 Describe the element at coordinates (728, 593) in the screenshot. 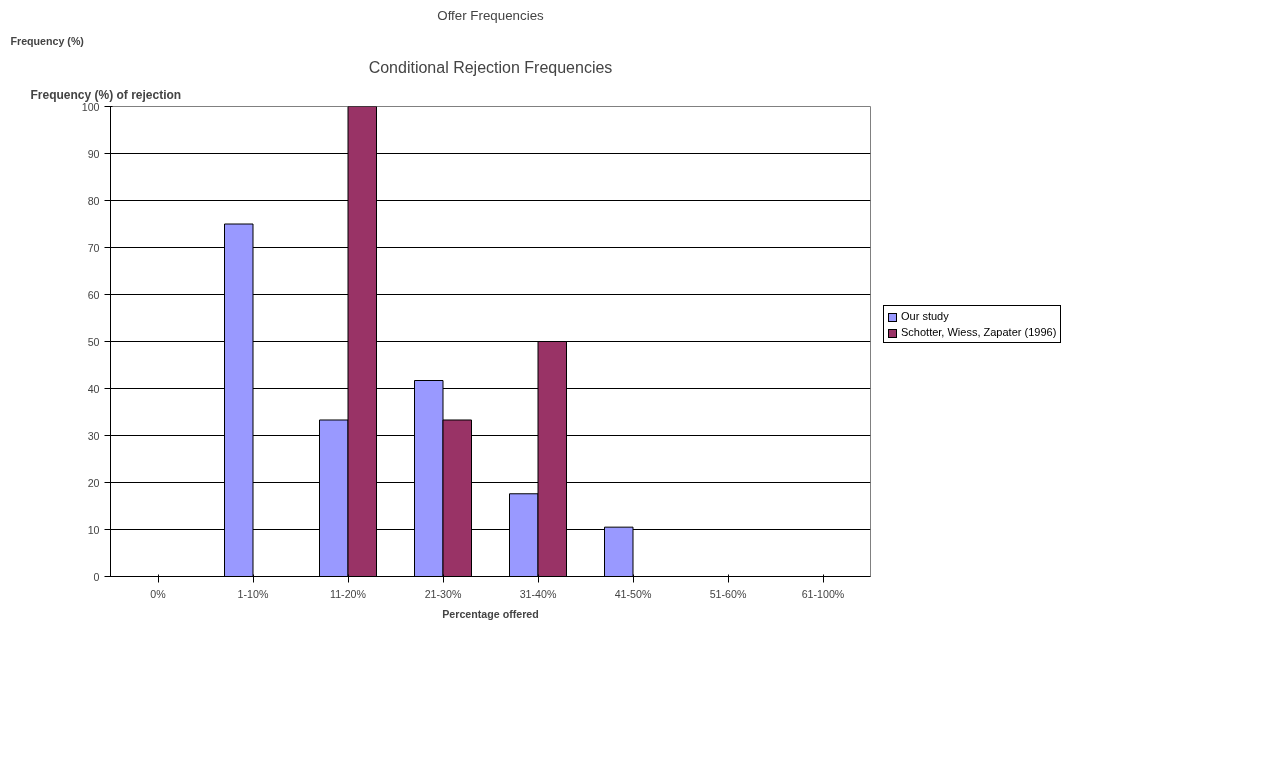

I see `x-tick-label: 51-60%` at that location.